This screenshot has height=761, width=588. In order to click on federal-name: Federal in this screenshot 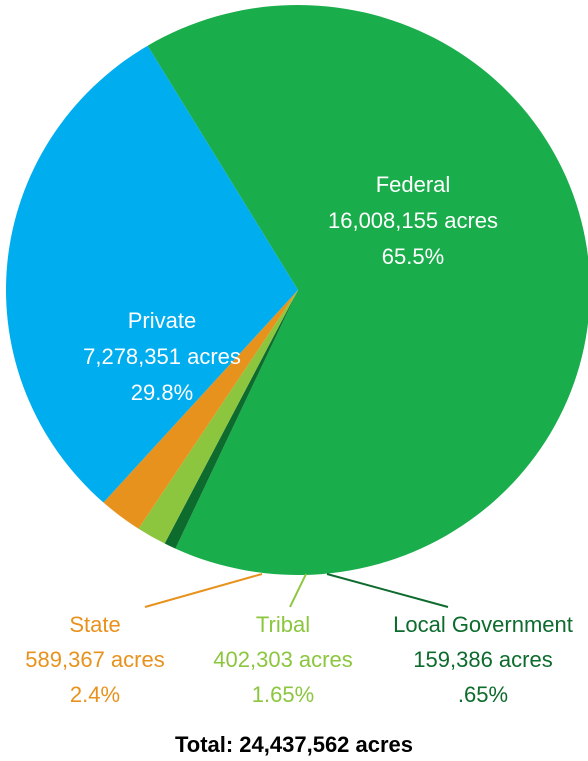, I will do `click(413, 184)`.